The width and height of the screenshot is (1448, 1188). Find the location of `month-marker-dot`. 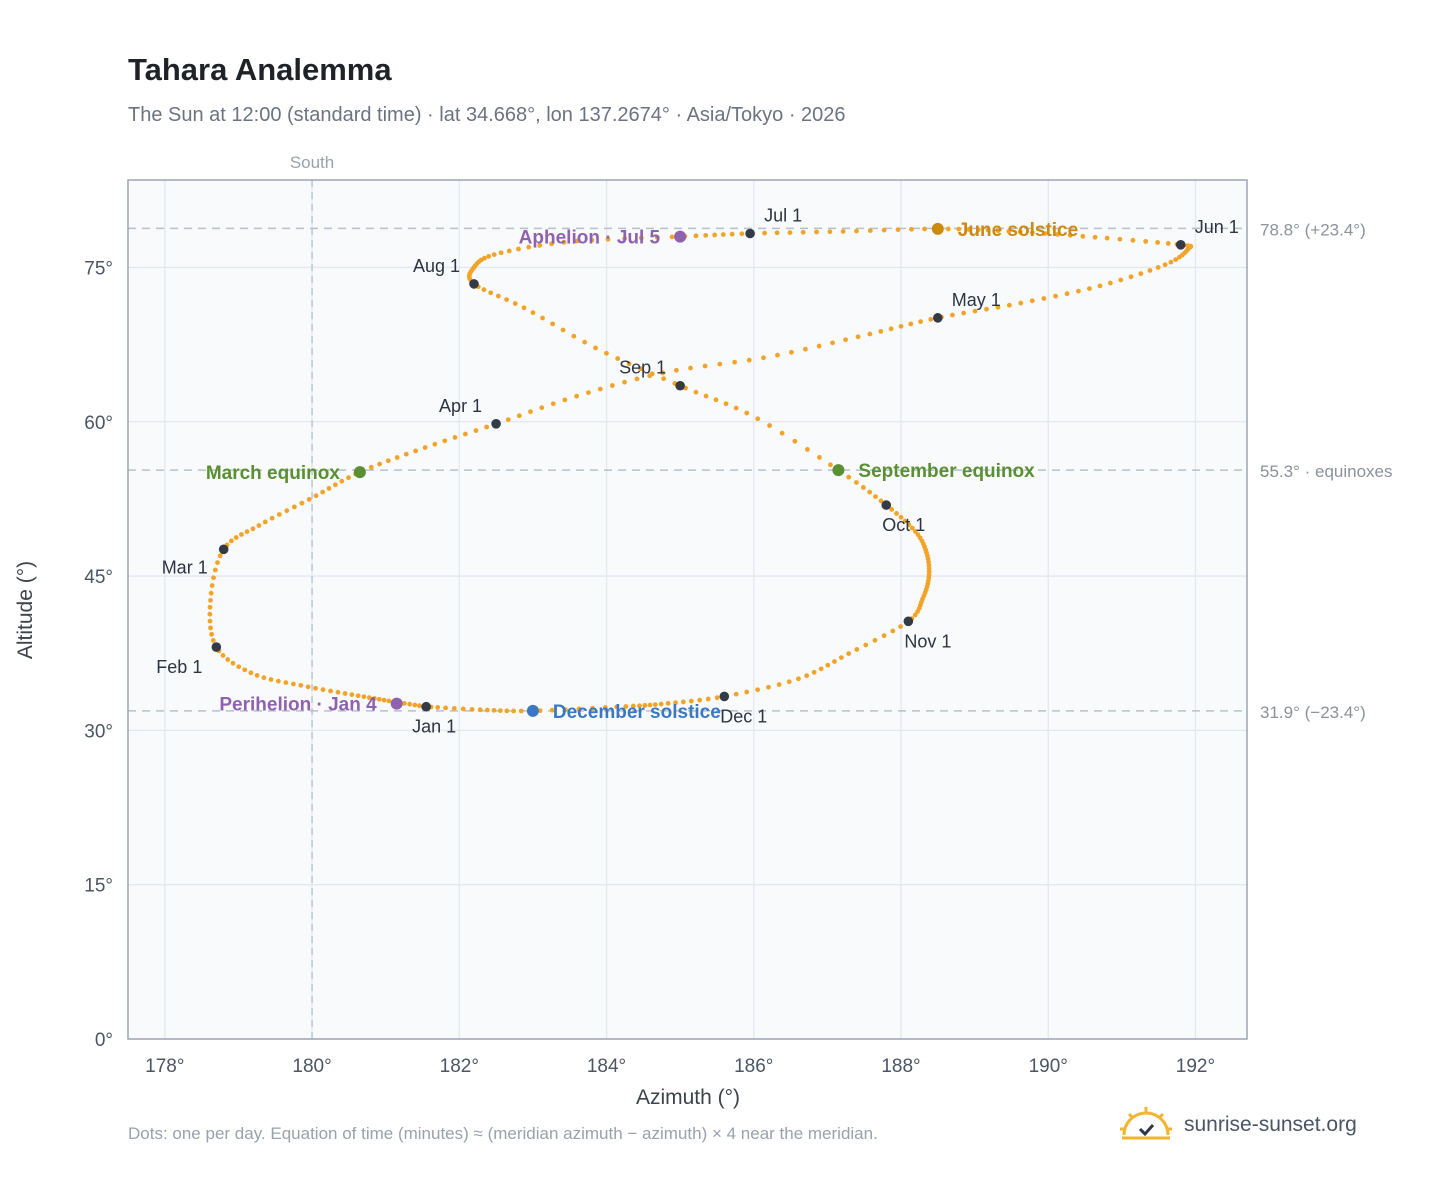

month-marker-dot is located at coordinates (750, 233).